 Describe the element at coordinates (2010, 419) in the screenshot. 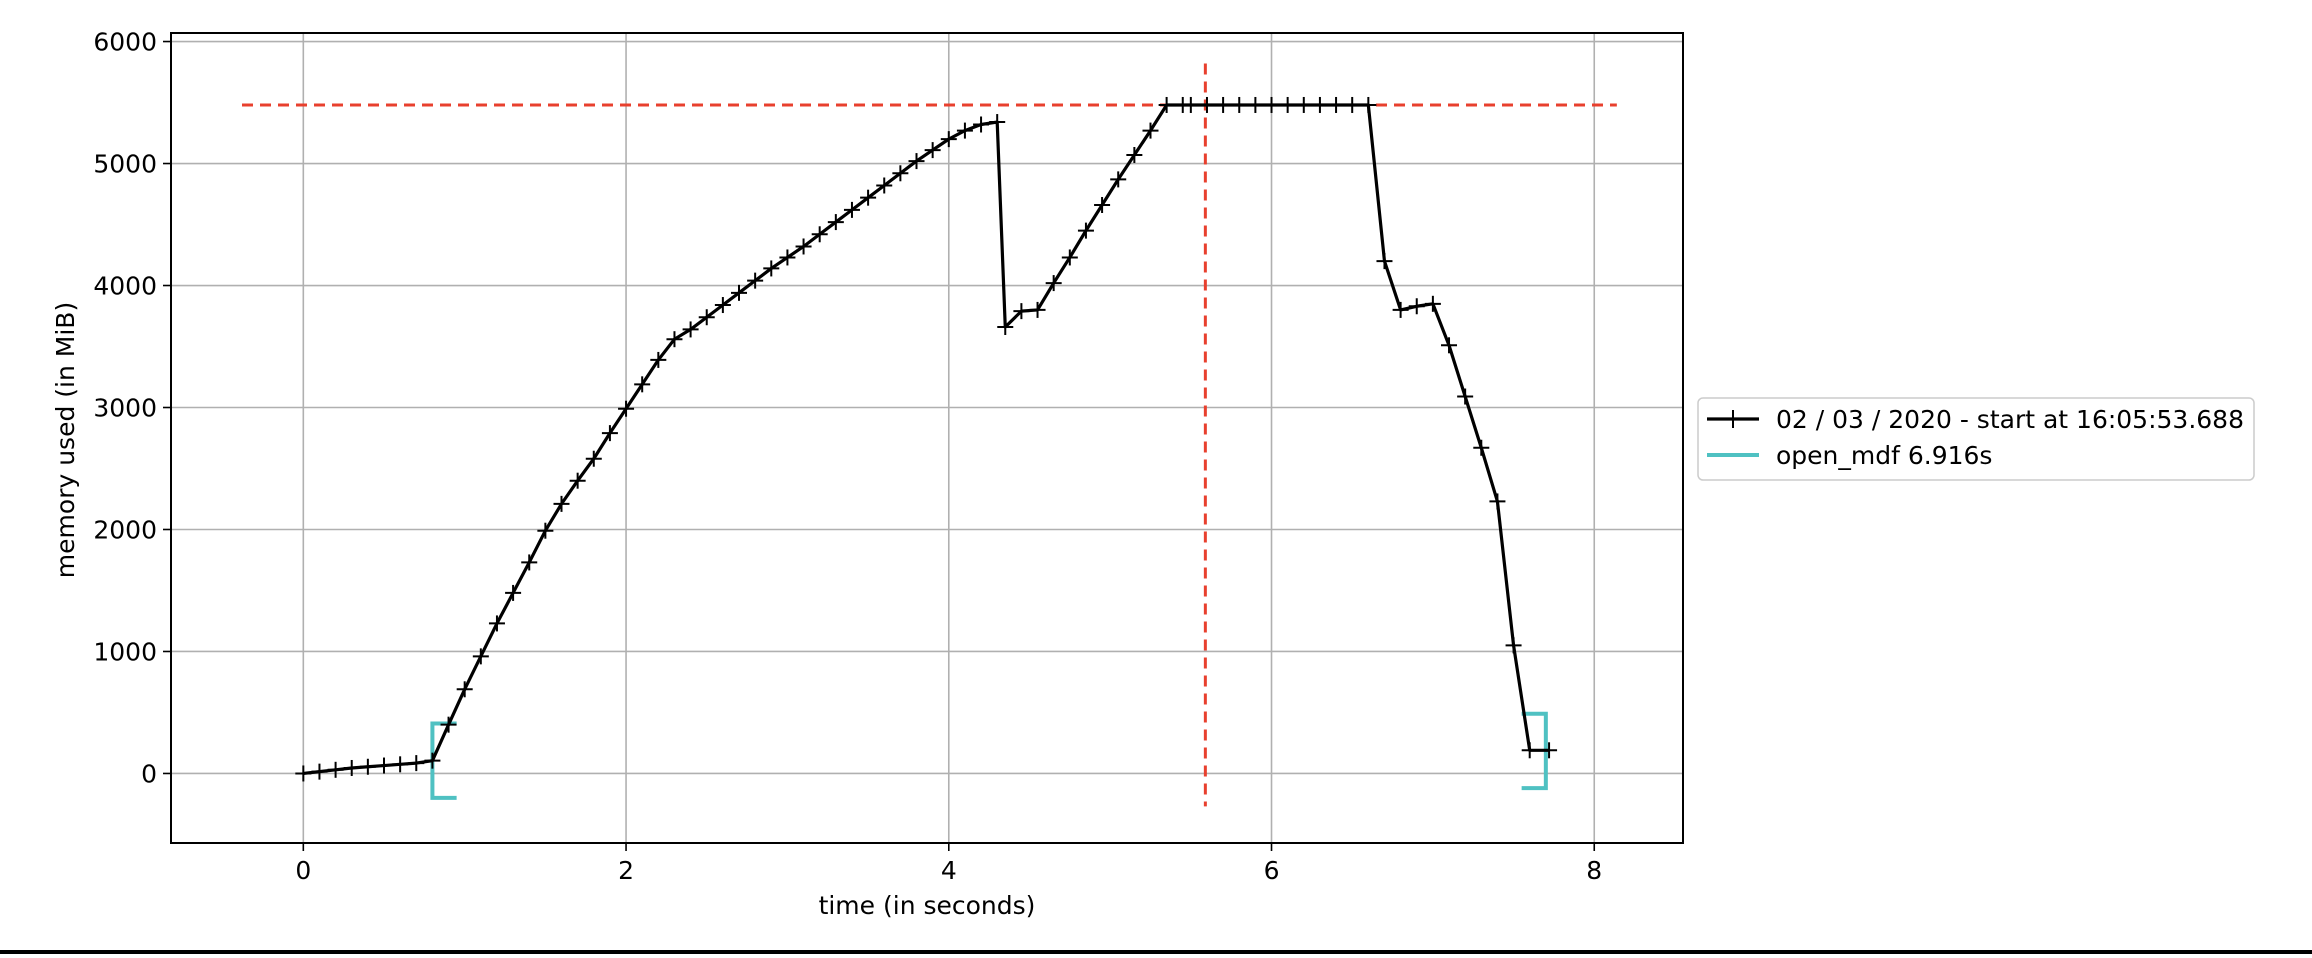

I see `legend-label-series: 02 / 03 / 2020 - start at 16:05:53.688` at that location.